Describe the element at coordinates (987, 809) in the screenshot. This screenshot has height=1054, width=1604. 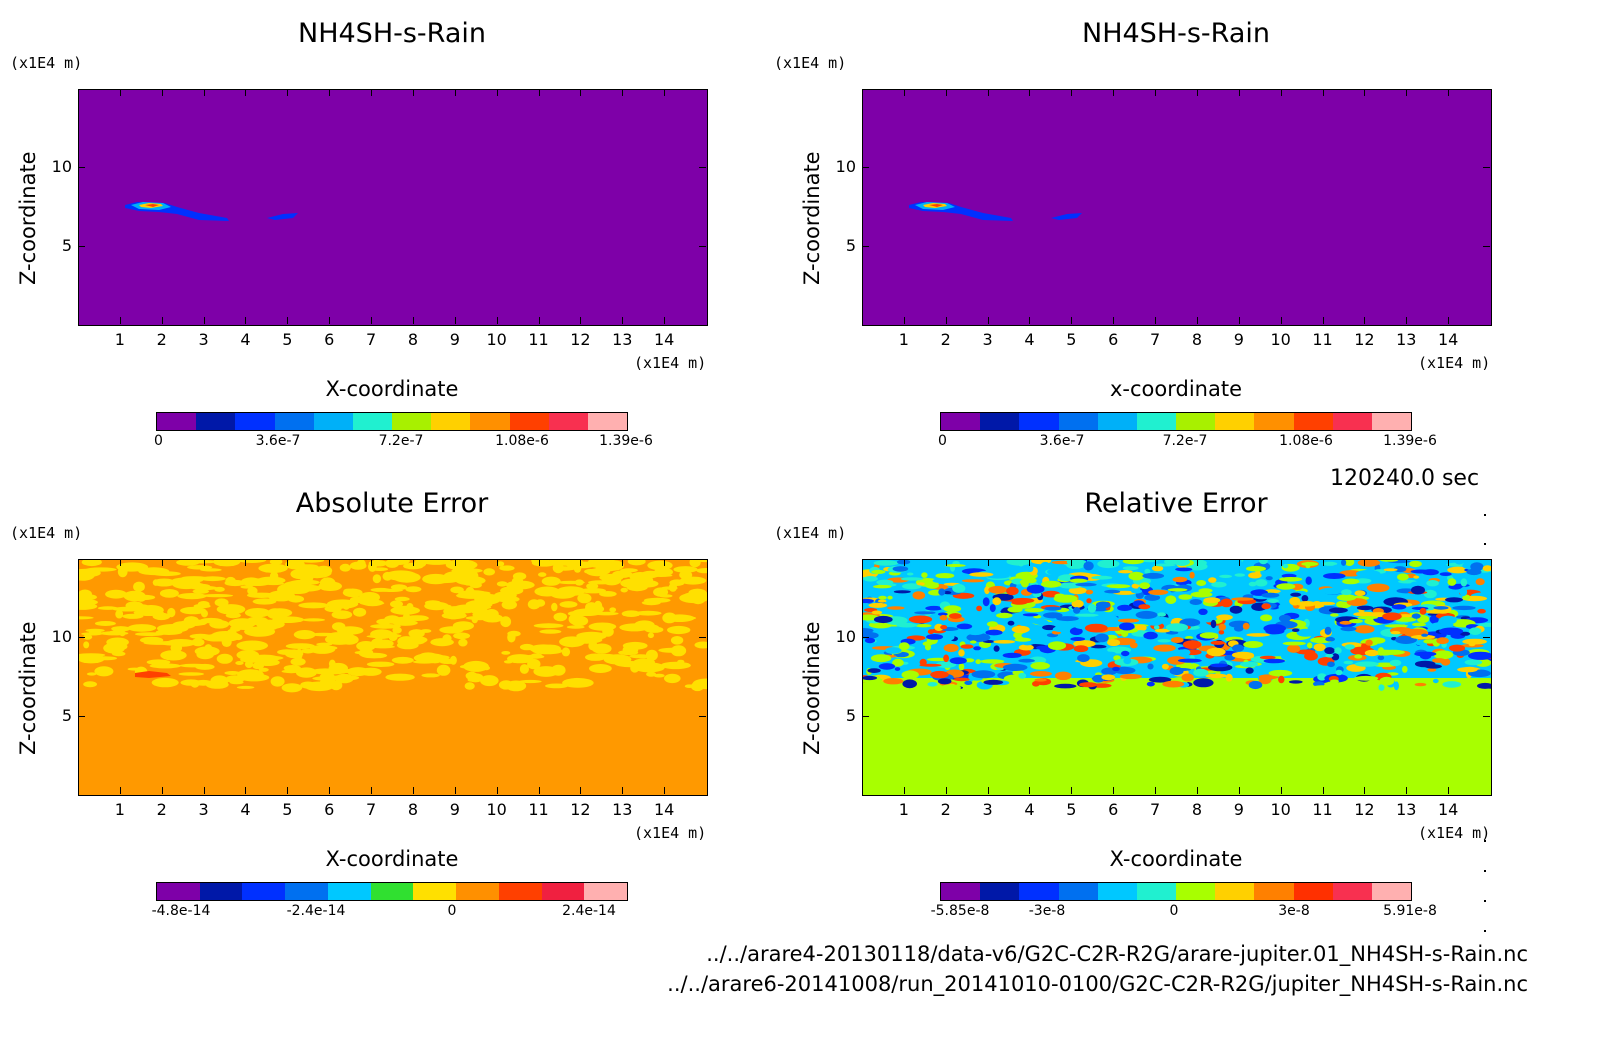
I see `x-tick-label: 3` at that location.